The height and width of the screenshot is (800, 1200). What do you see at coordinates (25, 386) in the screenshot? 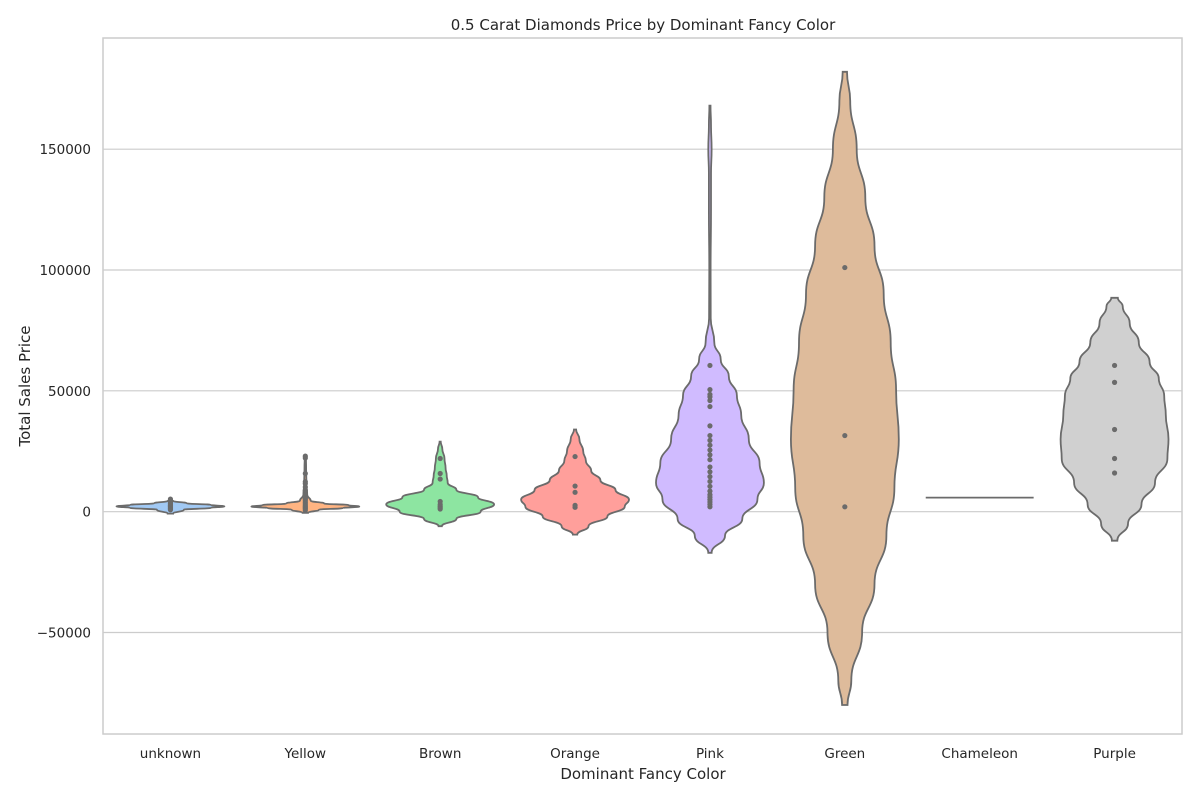
I see `y-axis-label: Total Sales Price` at bounding box center [25, 386].